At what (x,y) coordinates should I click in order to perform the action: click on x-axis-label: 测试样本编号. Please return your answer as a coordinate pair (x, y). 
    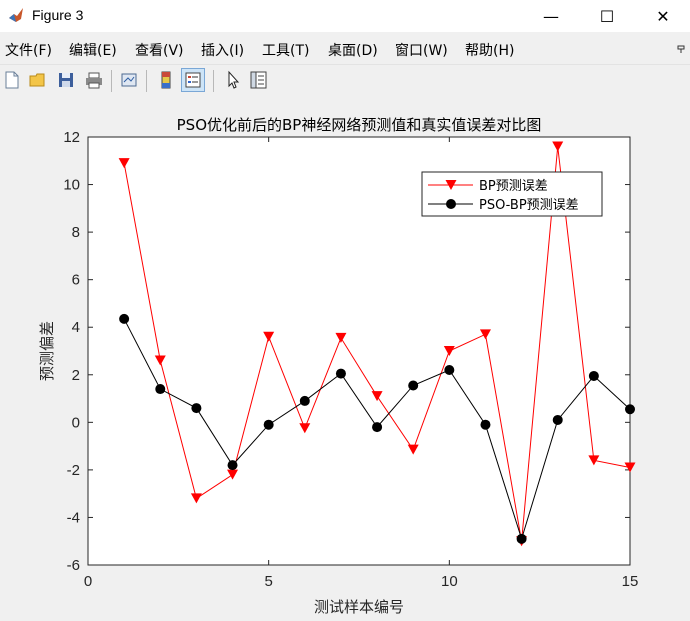
    Looking at the image, I should click on (359, 607).